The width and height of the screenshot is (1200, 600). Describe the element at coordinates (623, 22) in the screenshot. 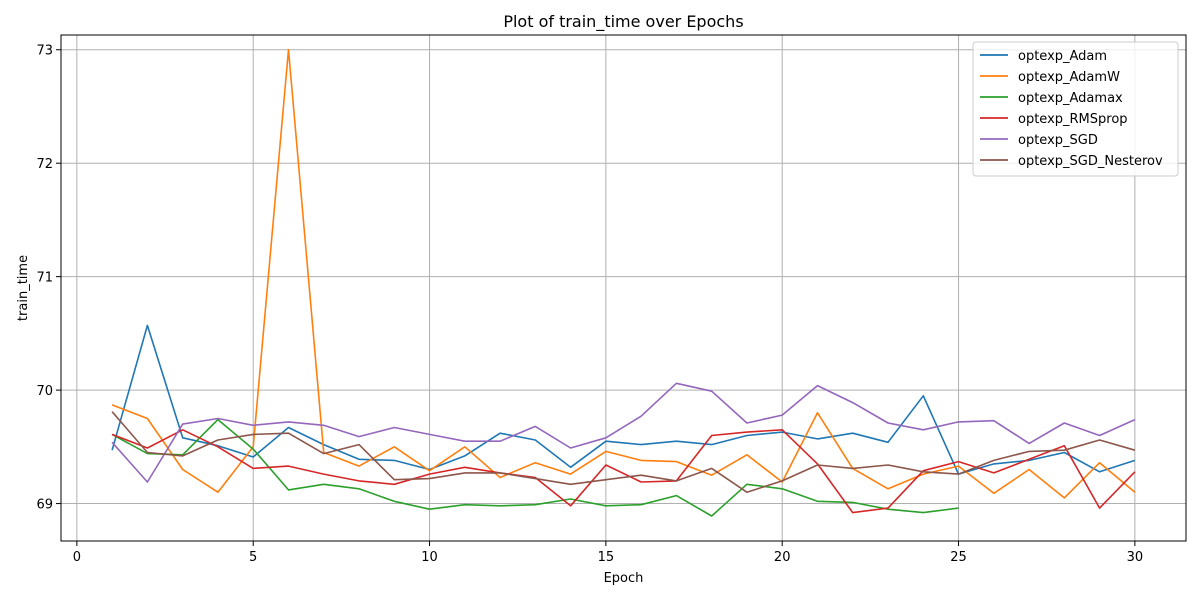

I see `chart-title: Plot of train_time over Epochs` at that location.